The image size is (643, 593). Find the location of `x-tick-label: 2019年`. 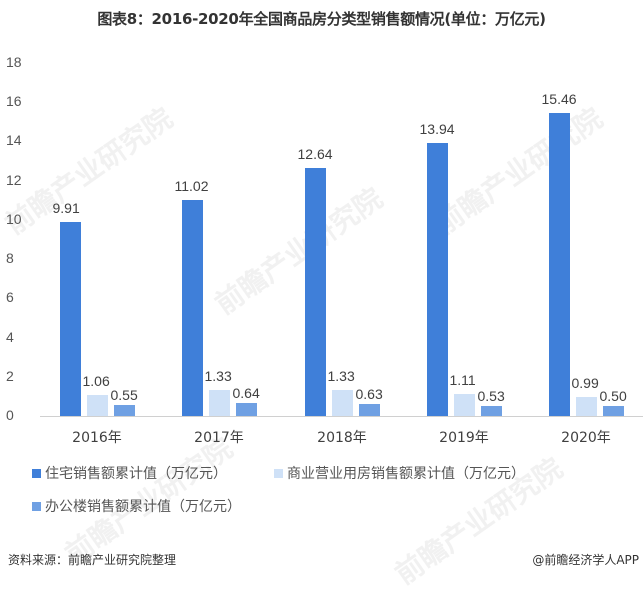

x-tick-label: 2019年 is located at coordinates (464, 438).